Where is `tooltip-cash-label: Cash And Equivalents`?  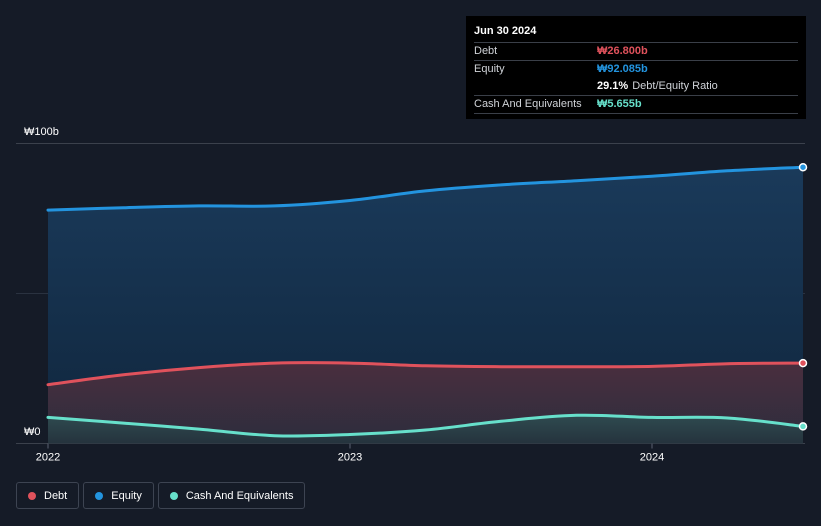 tooltip-cash-label: Cash And Equivalents is located at coordinates (528, 104).